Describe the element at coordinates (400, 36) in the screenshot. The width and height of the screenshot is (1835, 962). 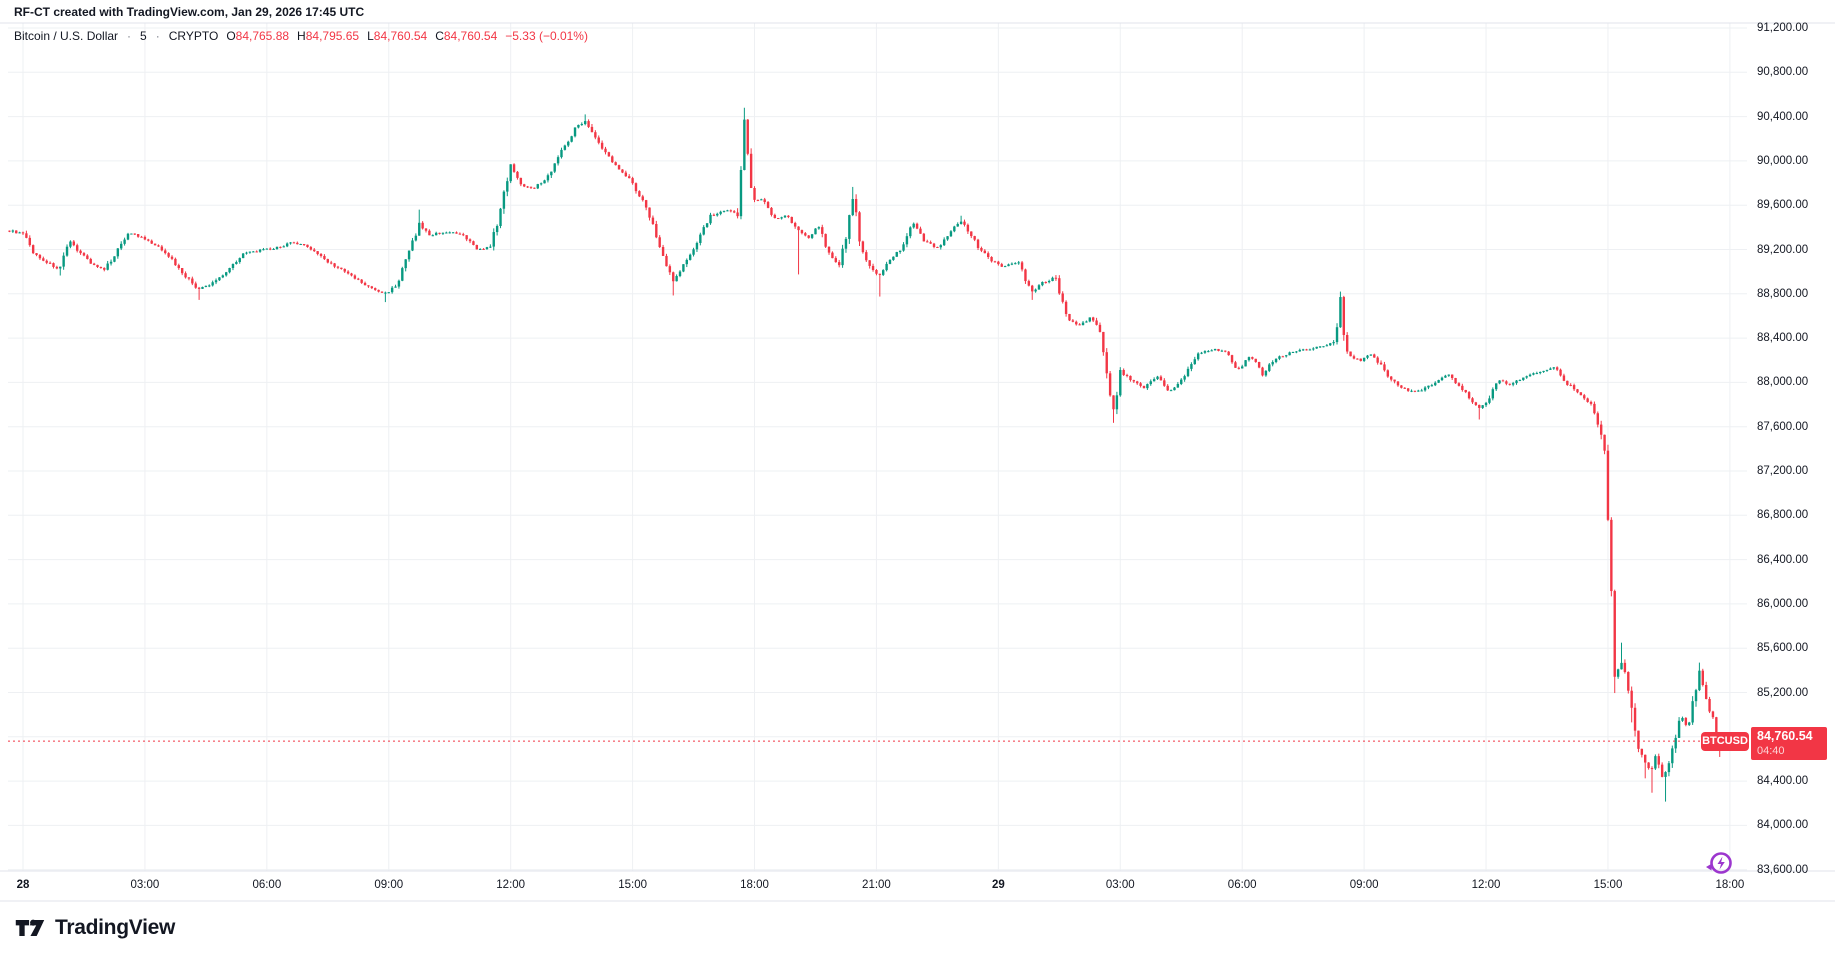
I see `low-value: 84,760.54` at that location.